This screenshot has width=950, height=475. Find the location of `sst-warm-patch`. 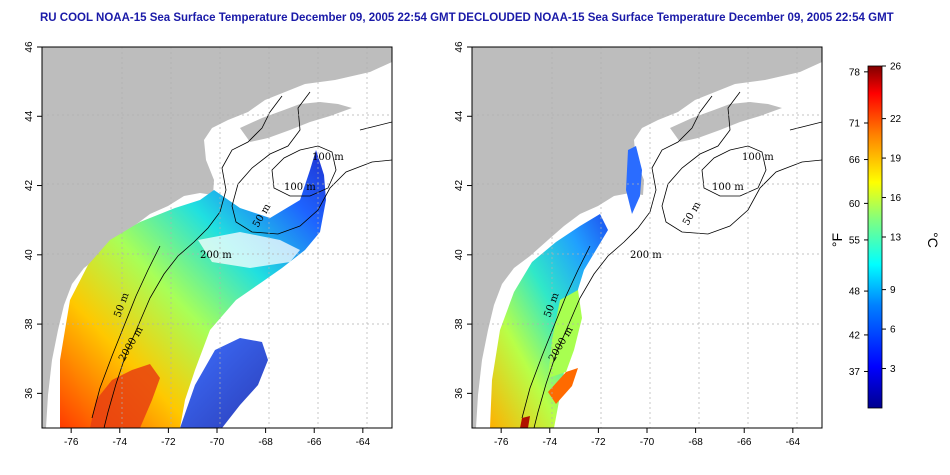

sst-warm-patch is located at coordinates (563, 386).